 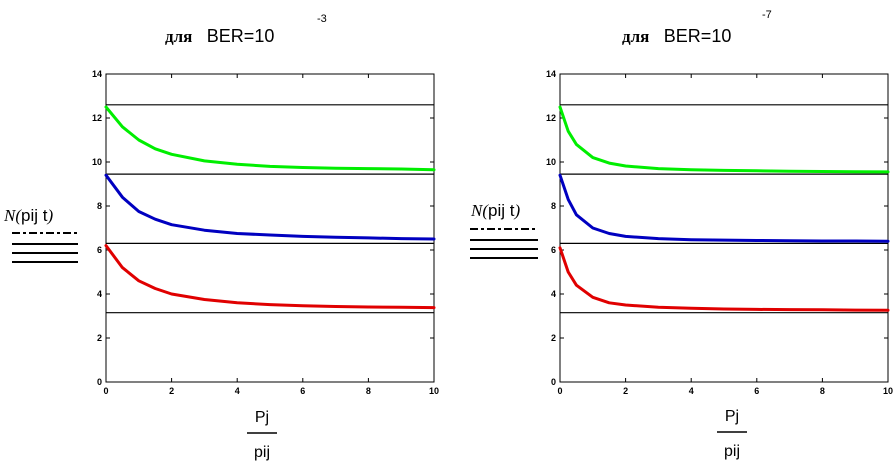 What do you see at coordinates (34, 215) in the screenshot?
I see `chart-left-ylabel-args: pij t` at bounding box center [34, 215].